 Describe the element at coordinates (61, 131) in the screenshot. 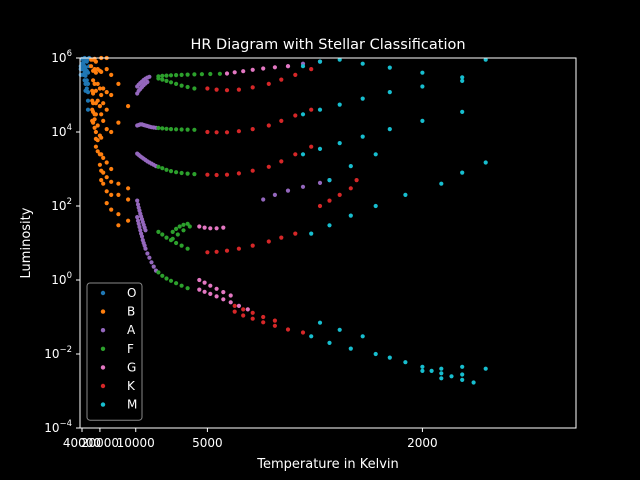

I see `y-tick-label: 104` at that location.